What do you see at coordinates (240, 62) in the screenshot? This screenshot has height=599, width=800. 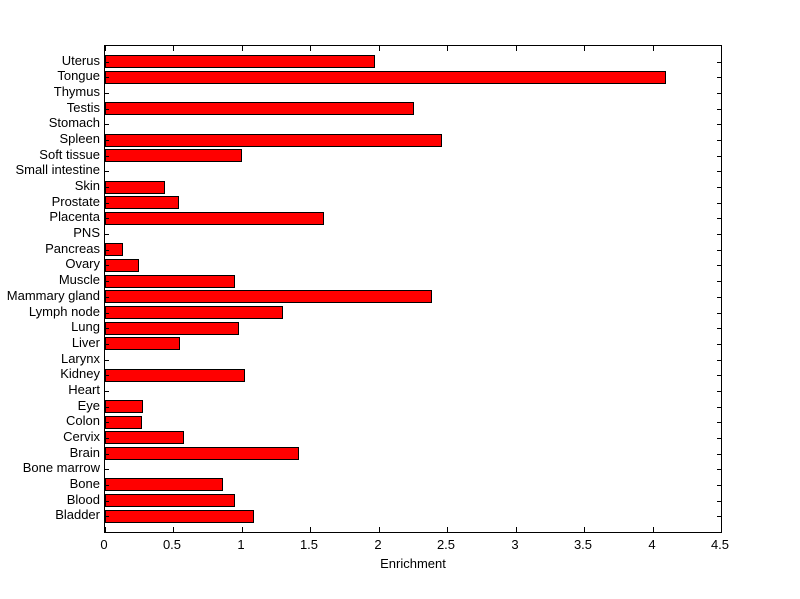 I see `bar-uterus` at bounding box center [240, 62].